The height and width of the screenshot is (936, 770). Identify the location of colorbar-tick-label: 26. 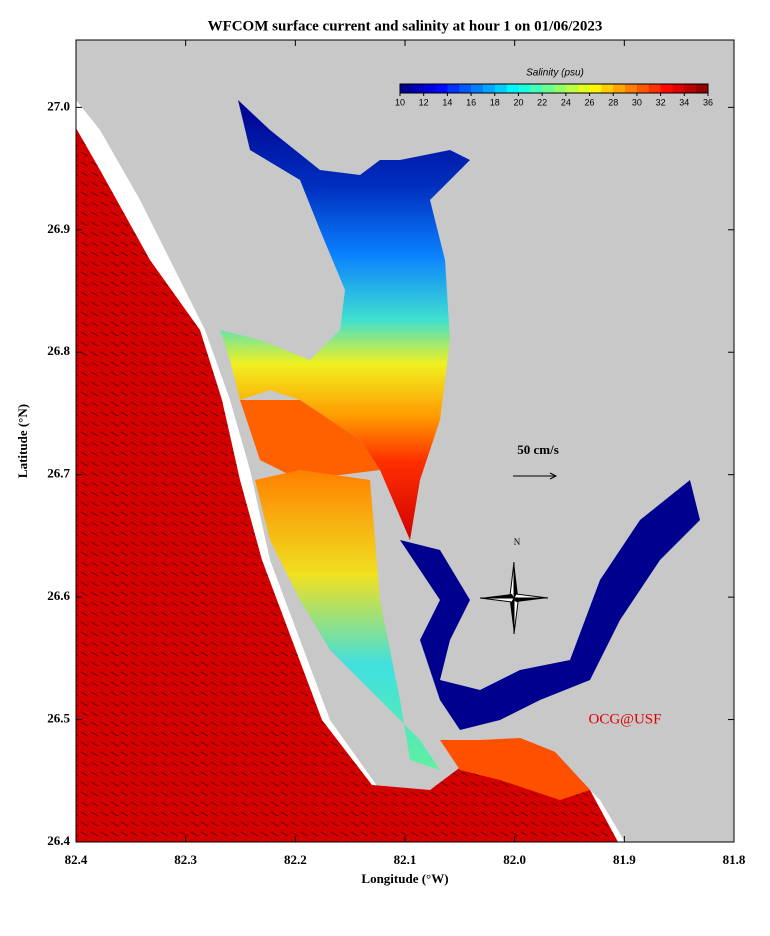
(590, 102).